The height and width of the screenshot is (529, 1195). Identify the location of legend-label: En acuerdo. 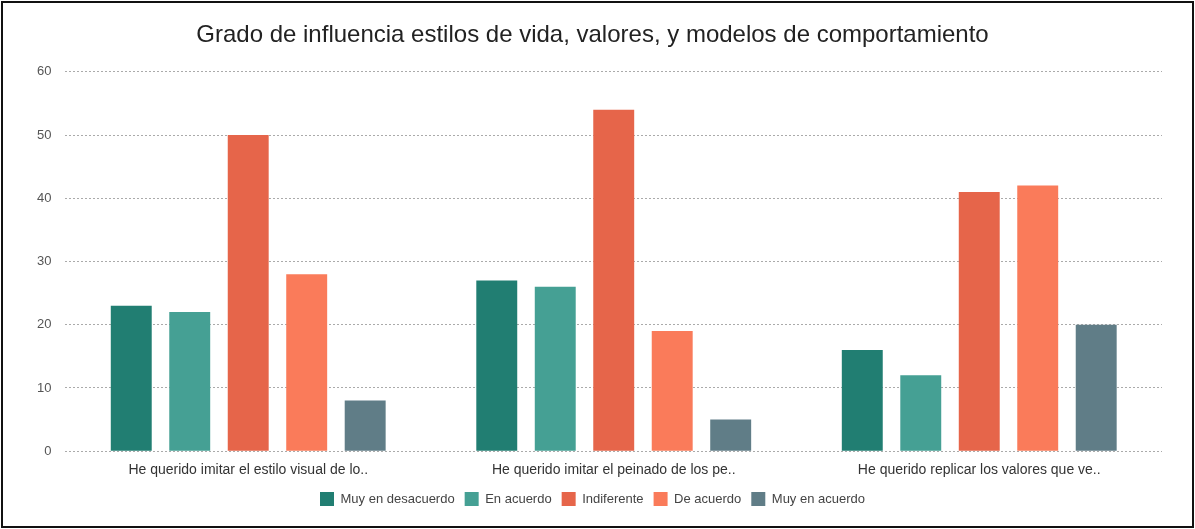
(518, 498).